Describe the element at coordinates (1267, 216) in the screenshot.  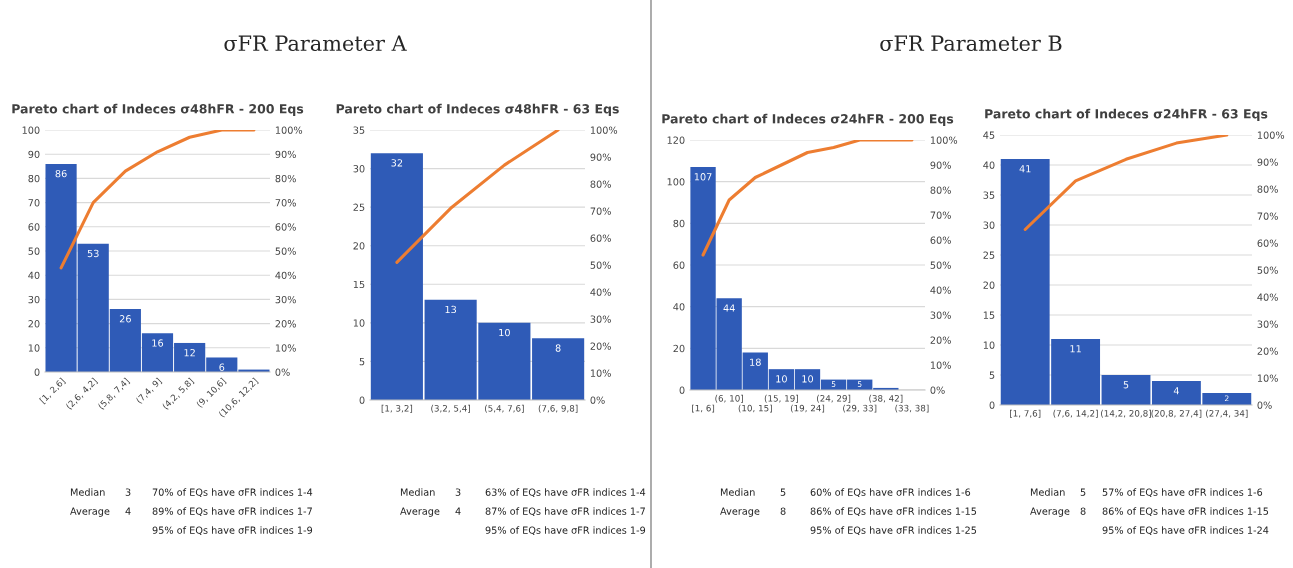
I see `y2-tick-label: 70%` at that location.